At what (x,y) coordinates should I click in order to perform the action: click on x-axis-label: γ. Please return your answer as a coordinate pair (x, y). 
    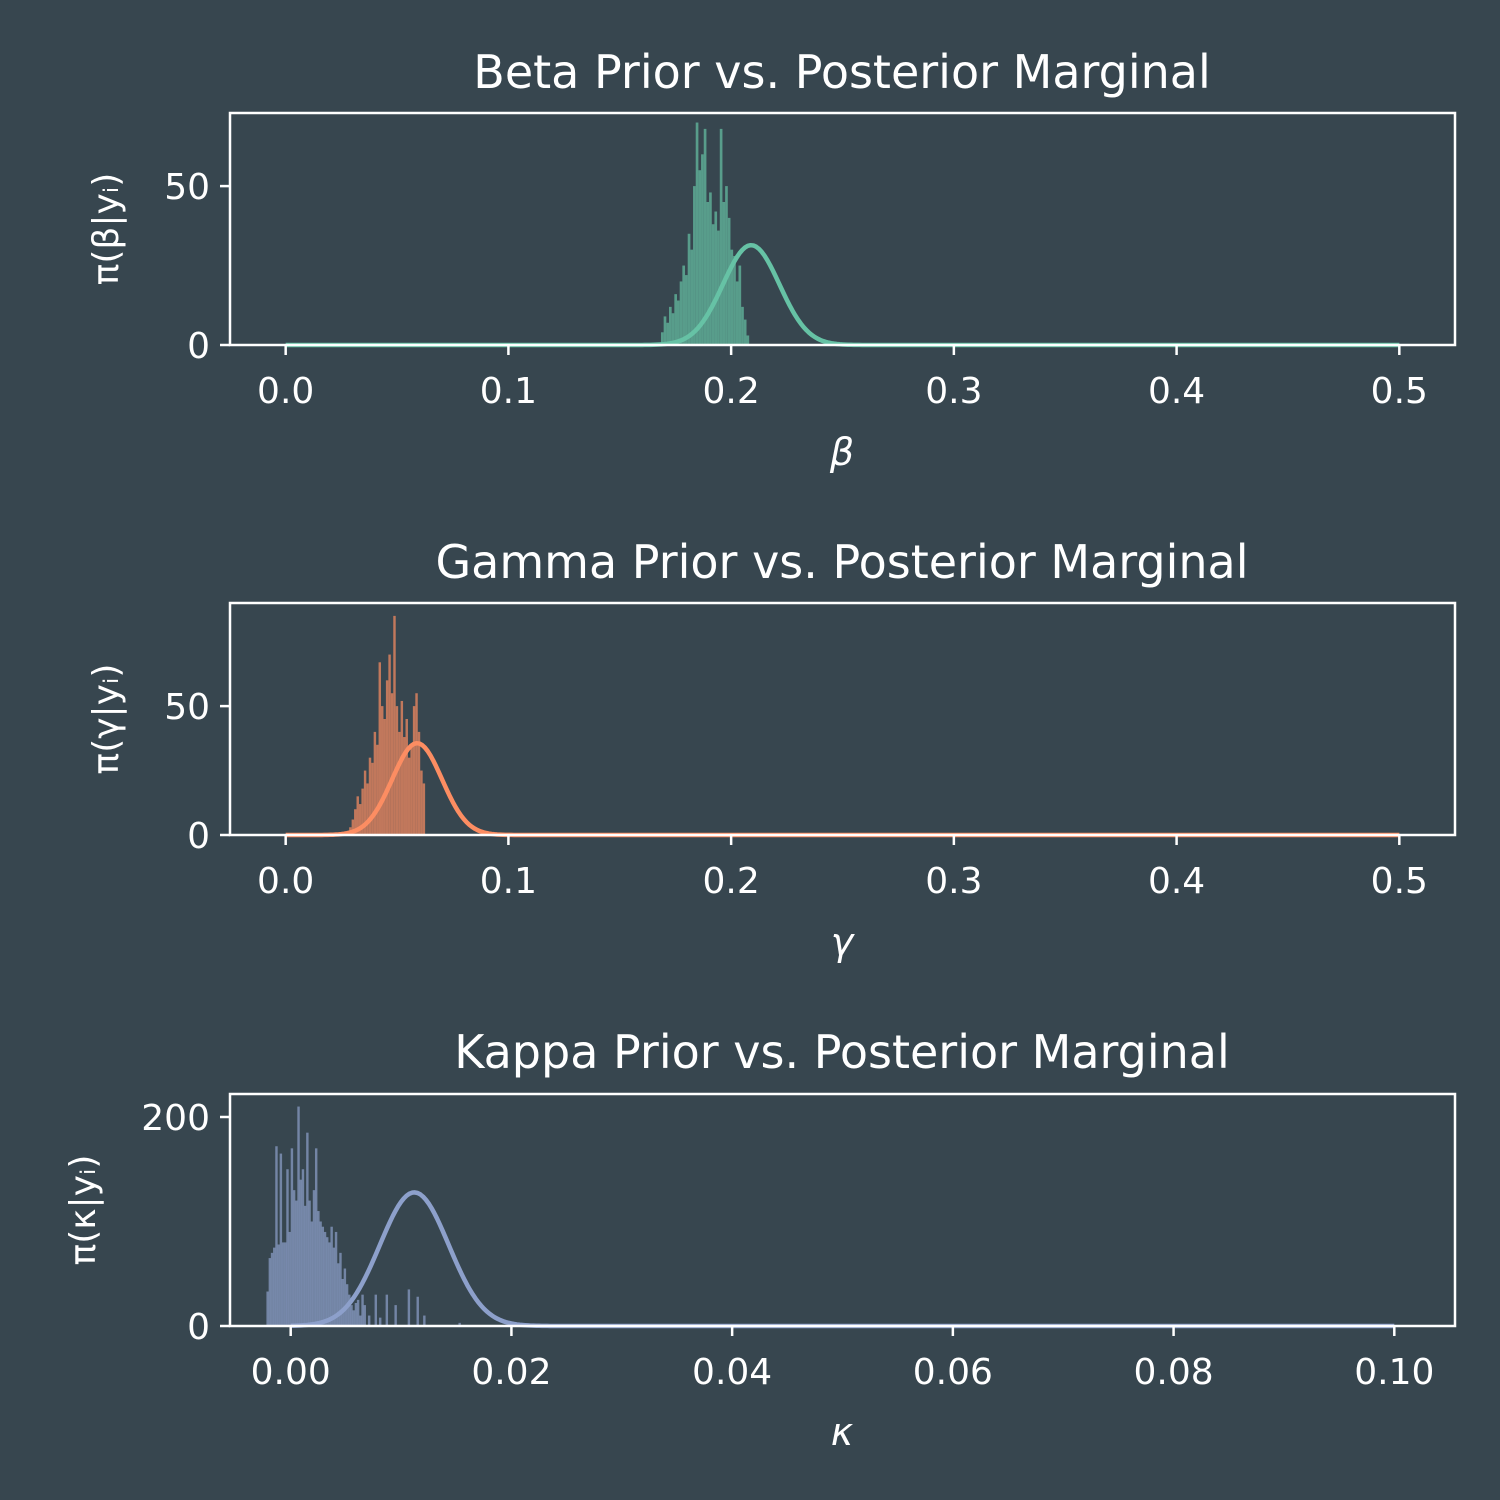
    Looking at the image, I should click on (843, 942).